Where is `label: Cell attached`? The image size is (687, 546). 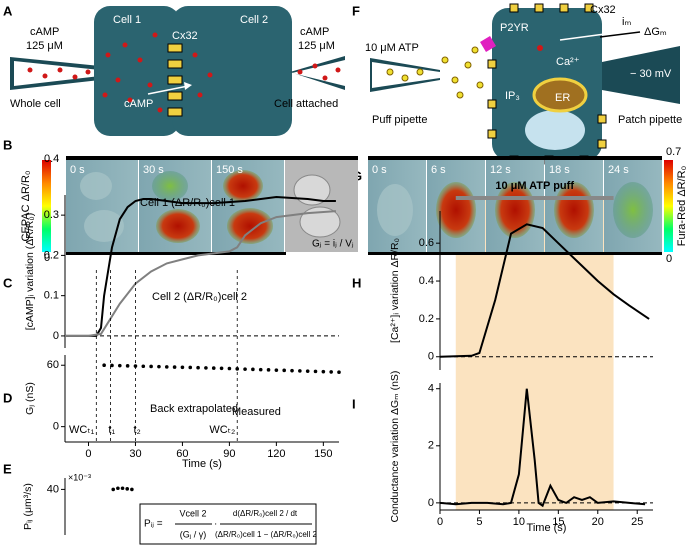
label: Cell attached is located at coordinates (306, 104).